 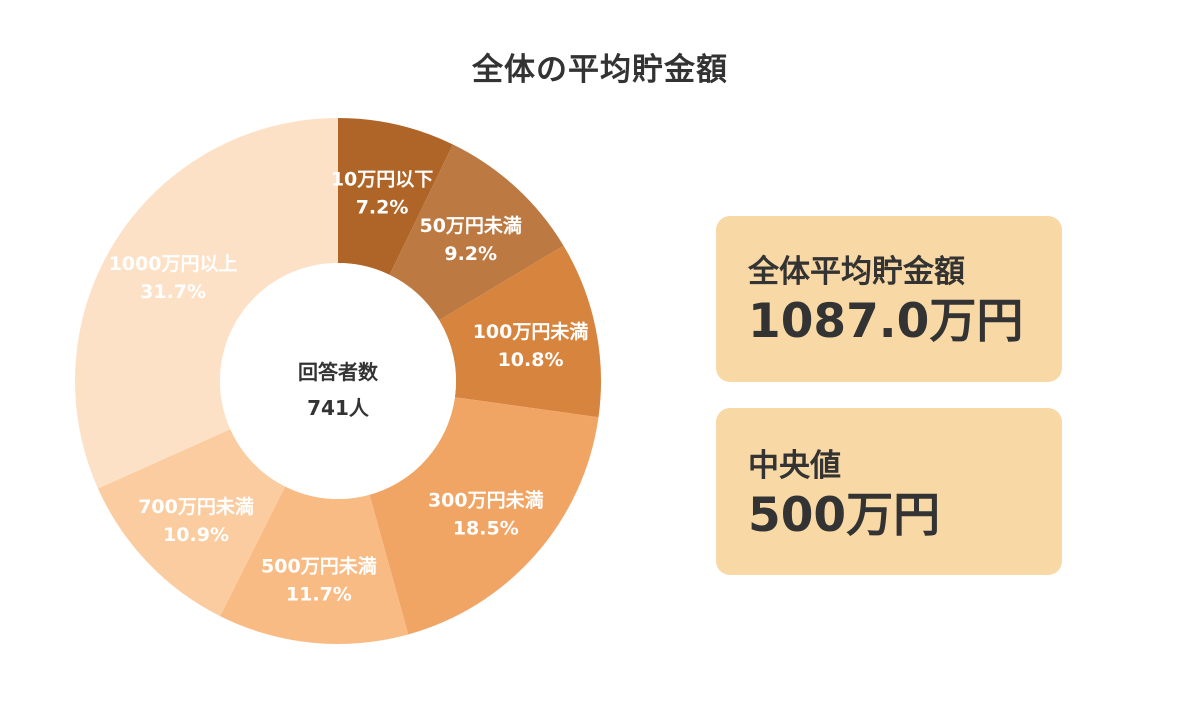 I want to click on donut-hole, so click(x=338, y=381).